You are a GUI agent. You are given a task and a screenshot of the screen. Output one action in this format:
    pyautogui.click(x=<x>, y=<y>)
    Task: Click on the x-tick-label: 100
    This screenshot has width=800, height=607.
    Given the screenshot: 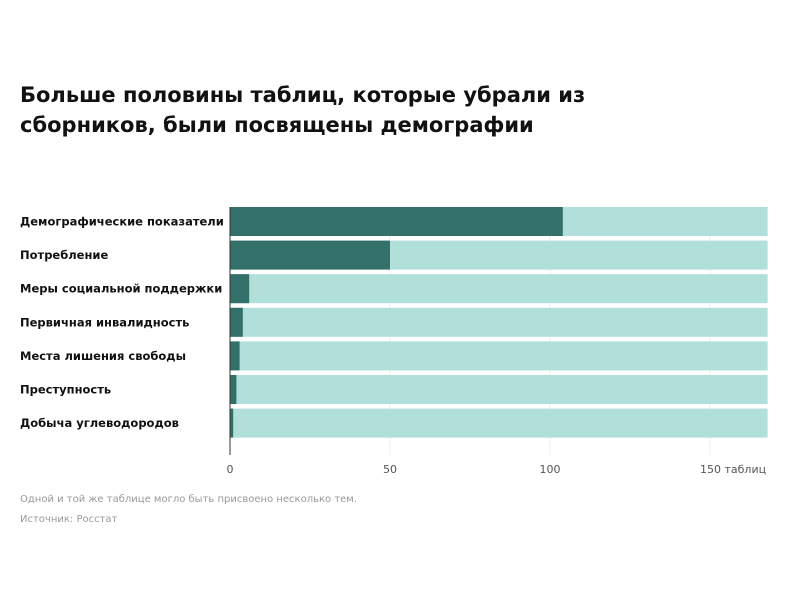 What is the action you would take?
    pyautogui.click(x=550, y=469)
    